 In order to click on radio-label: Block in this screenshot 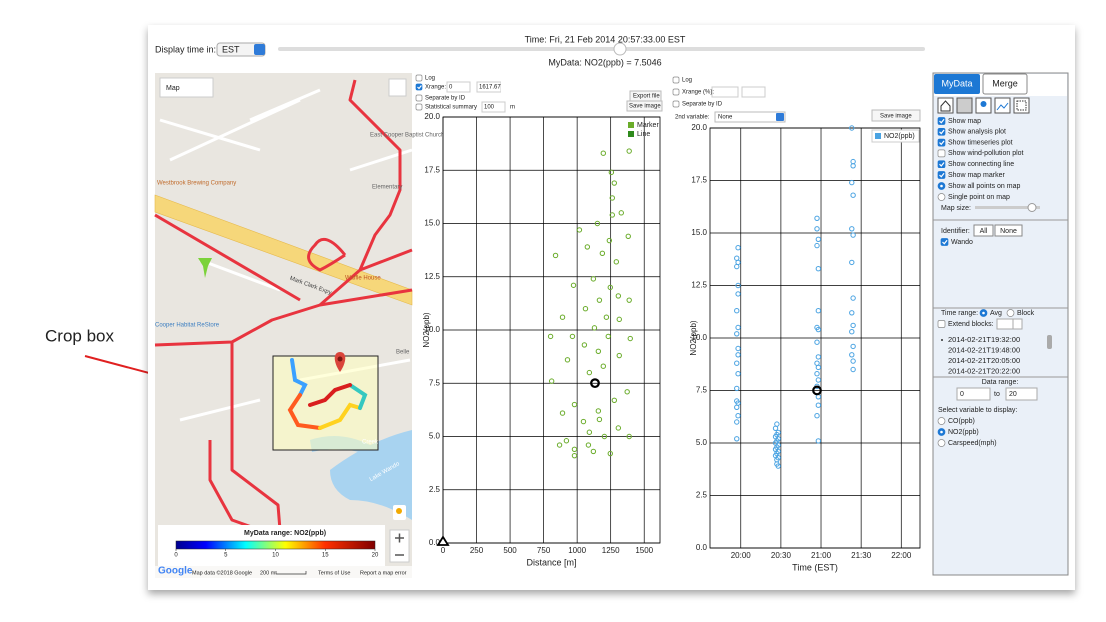, I will do `click(1026, 313)`.